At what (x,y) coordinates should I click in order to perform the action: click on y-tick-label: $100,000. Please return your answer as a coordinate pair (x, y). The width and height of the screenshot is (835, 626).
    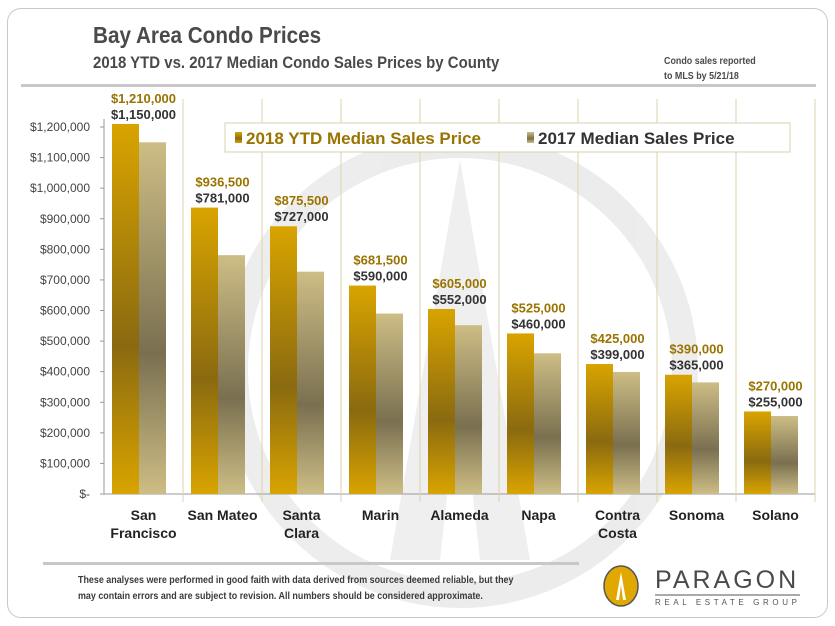
    Looking at the image, I should click on (65, 463).